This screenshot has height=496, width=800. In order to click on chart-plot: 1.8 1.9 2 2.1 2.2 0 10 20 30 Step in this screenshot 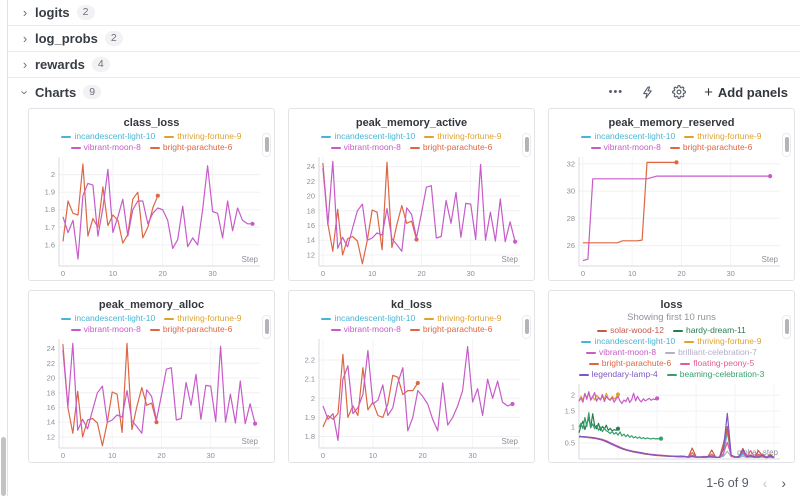, I will do `click(411, 398)`.